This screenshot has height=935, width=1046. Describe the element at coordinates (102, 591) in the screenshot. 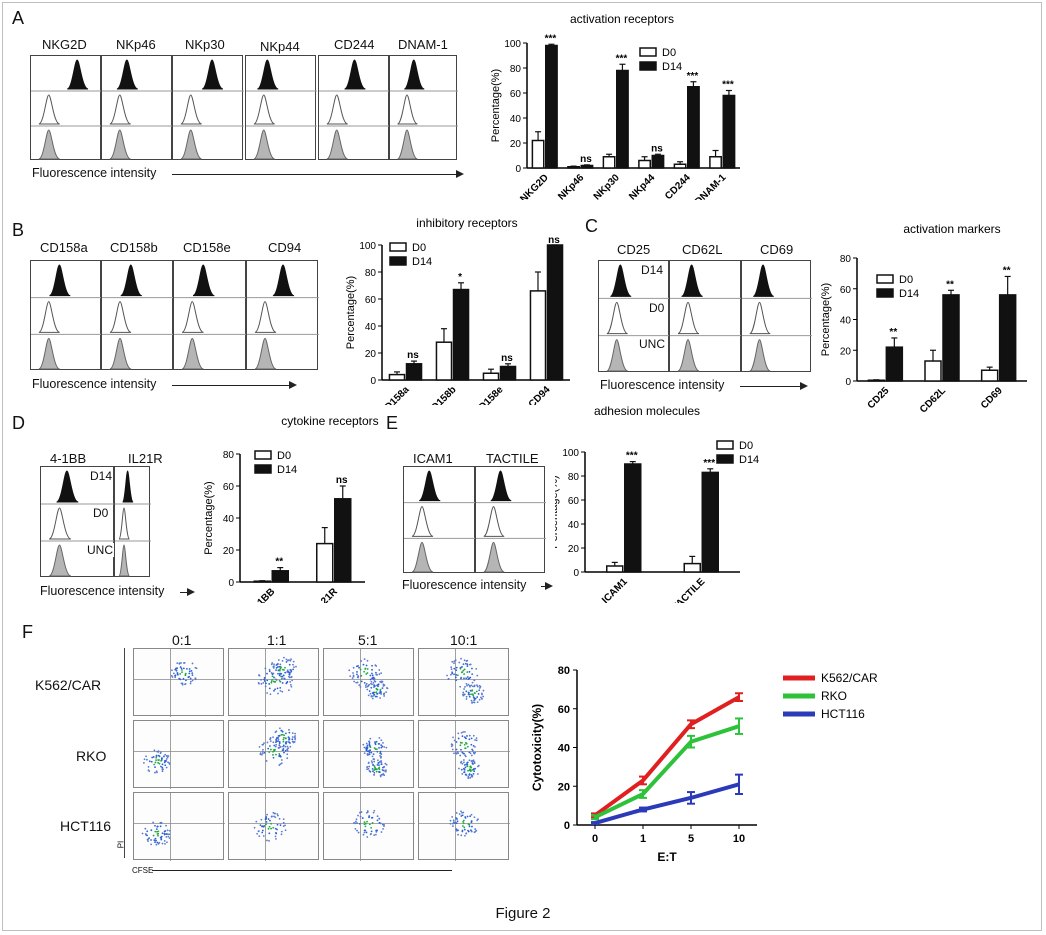

I see `fluorescence-label: Fluorescence intensity` at that location.